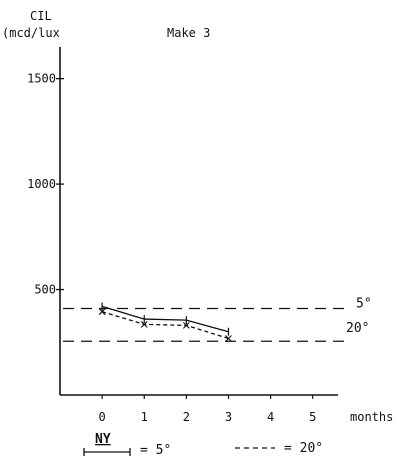  I want to click on reference-line-label: 20°, so click(357, 328).